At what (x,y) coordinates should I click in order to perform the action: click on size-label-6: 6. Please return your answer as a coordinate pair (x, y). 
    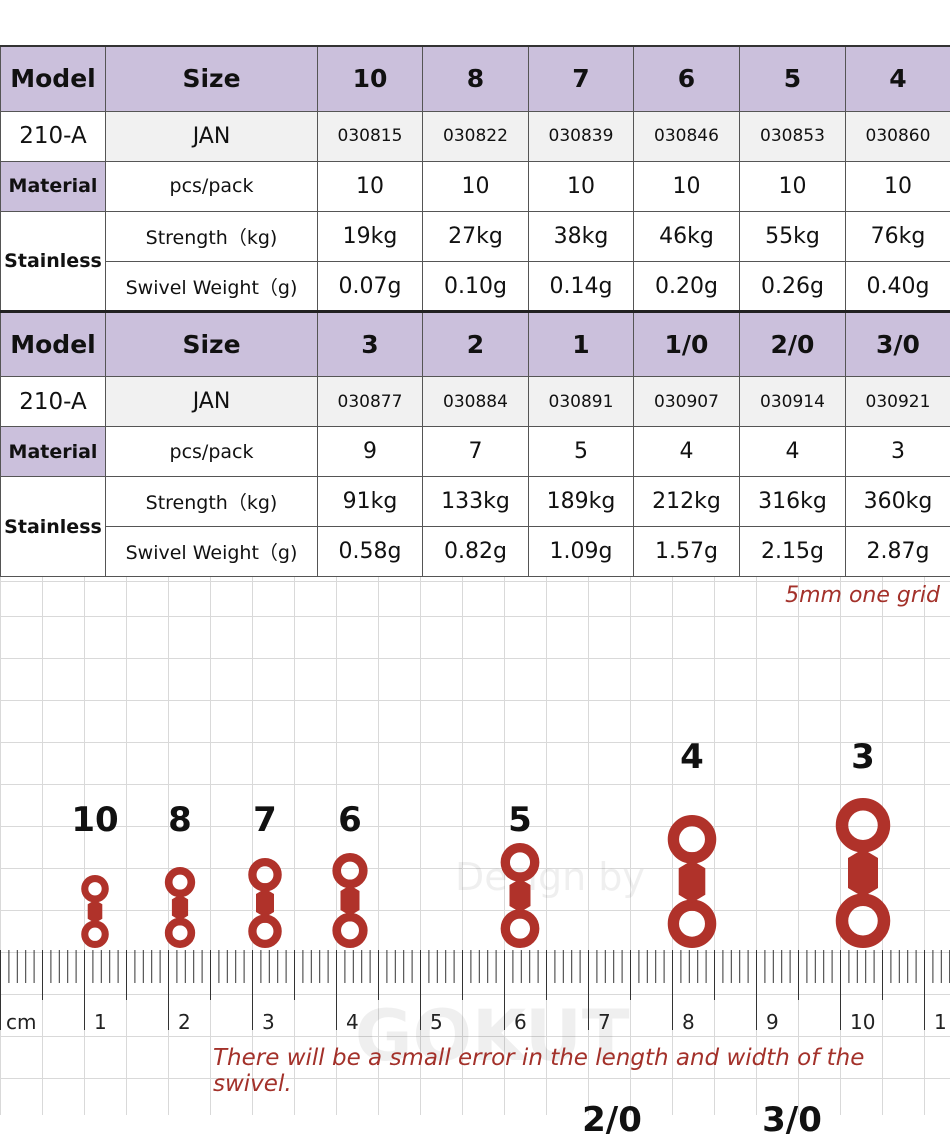
    Looking at the image, I should click on (350, 820).